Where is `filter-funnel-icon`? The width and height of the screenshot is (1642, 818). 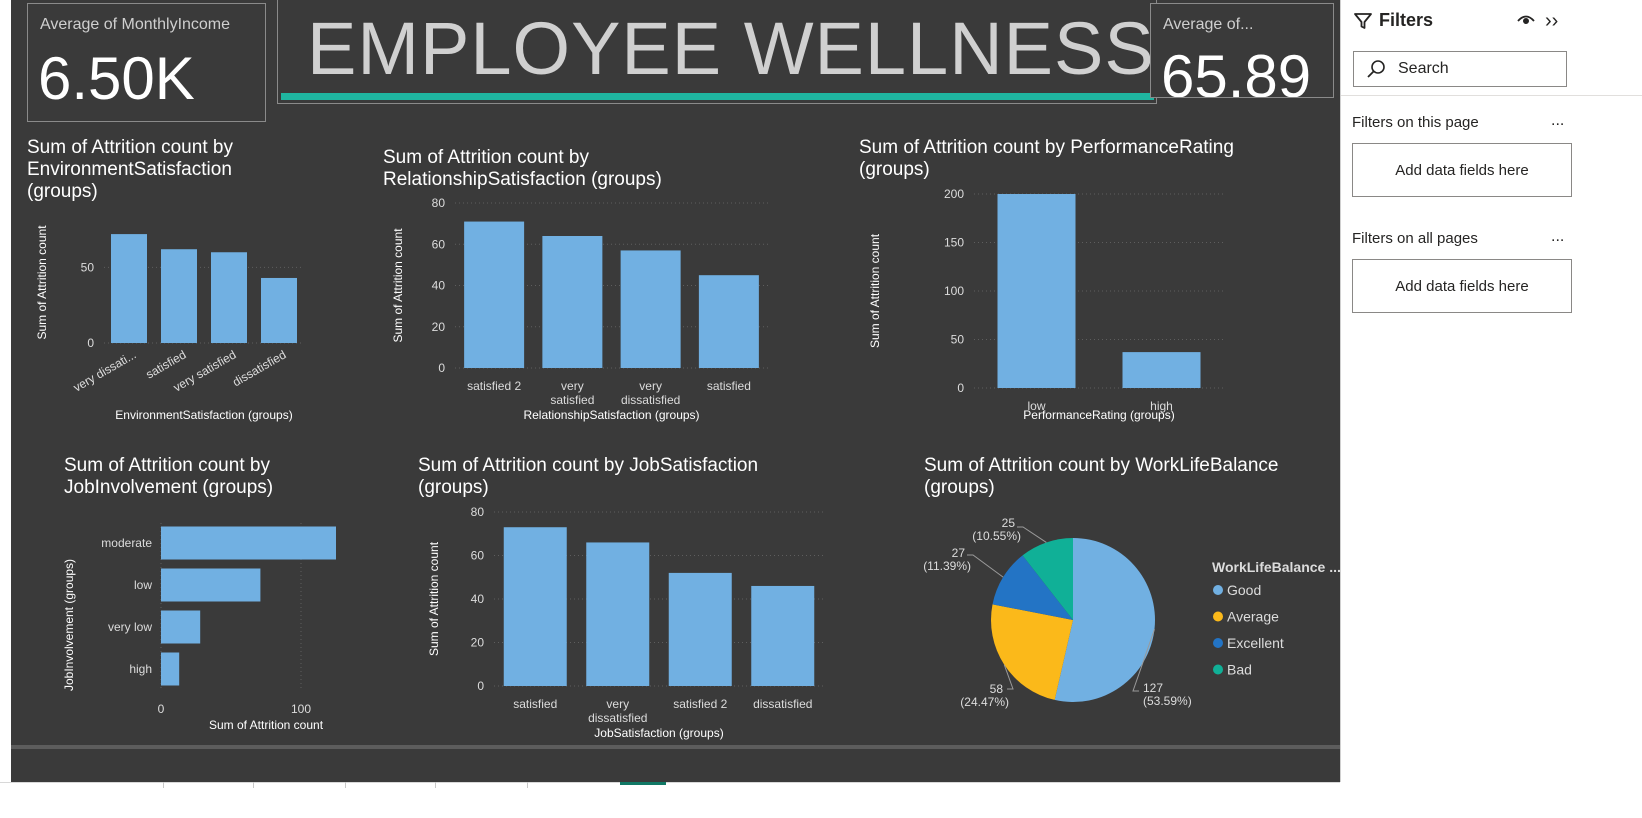 filter-funnel-icon is located at coordinates (1363, 20).